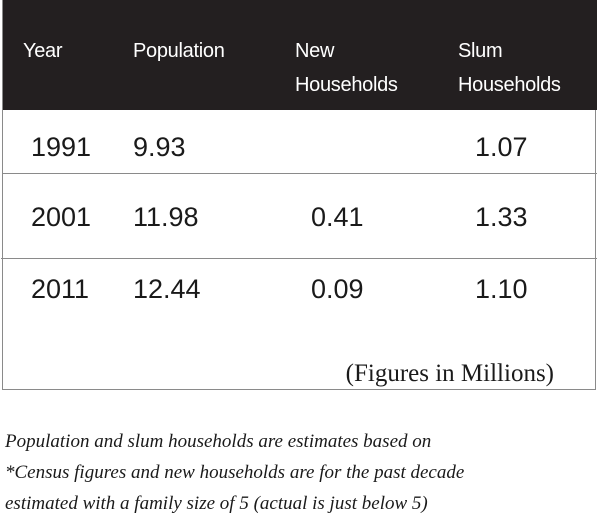 The width and height of the screenshot is (600, 522). I want to click on cell-population: 11.98, so click(166, 217).